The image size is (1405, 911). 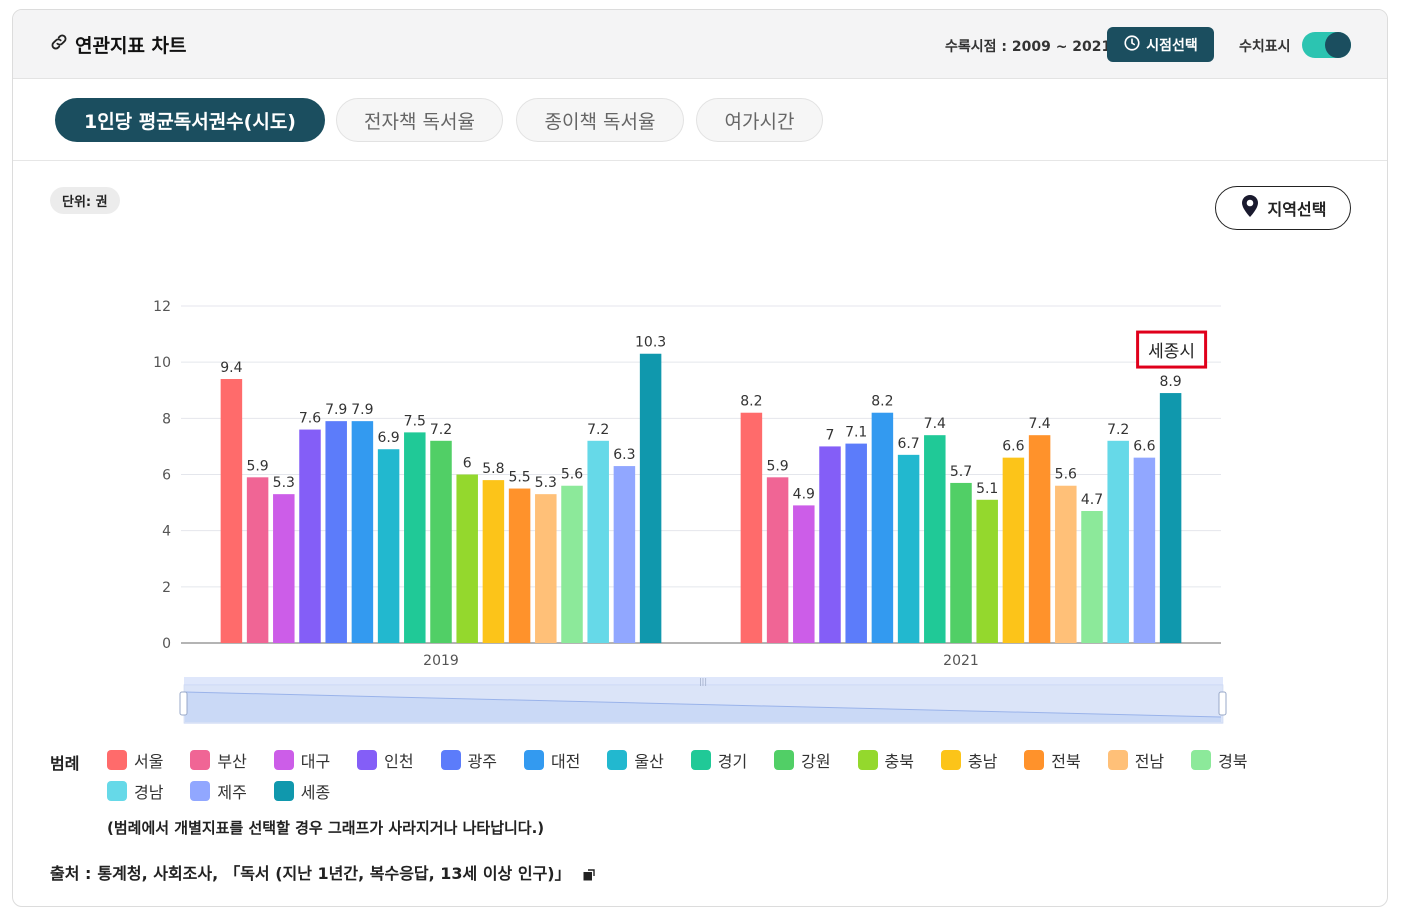 I want to click on period-select-button: 시점선택, so click(x=1160, y=44).